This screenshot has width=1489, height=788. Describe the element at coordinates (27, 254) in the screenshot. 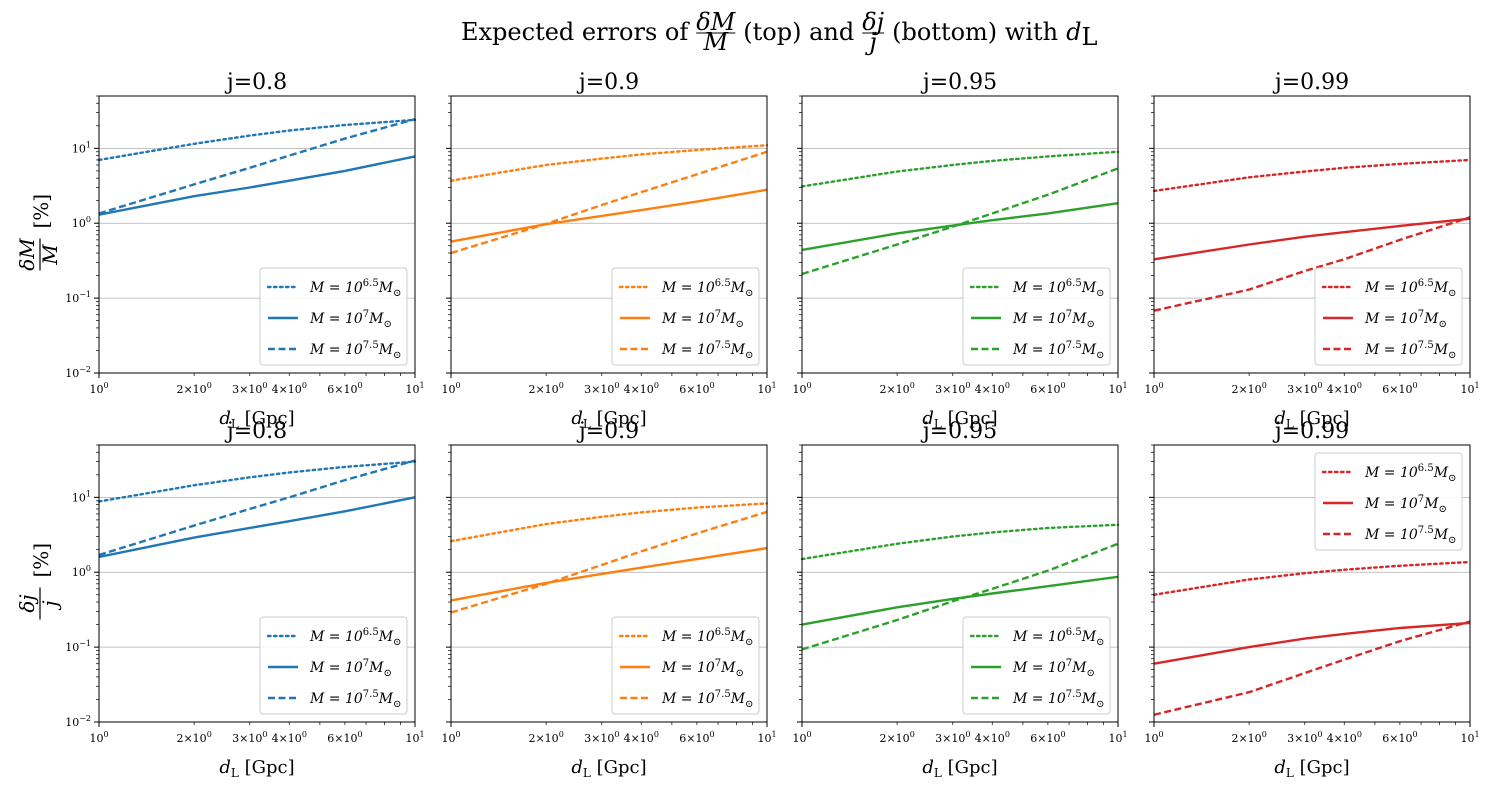

I see `ylabel-numerator: δM` at that location.